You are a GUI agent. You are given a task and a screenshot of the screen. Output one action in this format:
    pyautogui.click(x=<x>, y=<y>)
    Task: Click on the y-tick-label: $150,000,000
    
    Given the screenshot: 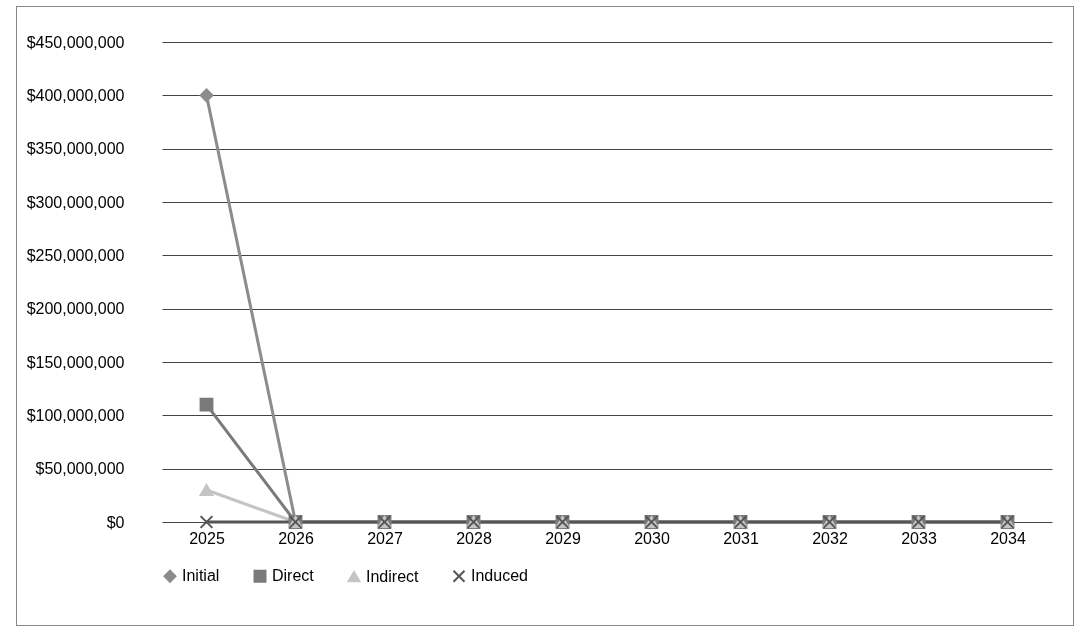 What is the action you would take?
    pyautogui.click(x=75, y=362)
    